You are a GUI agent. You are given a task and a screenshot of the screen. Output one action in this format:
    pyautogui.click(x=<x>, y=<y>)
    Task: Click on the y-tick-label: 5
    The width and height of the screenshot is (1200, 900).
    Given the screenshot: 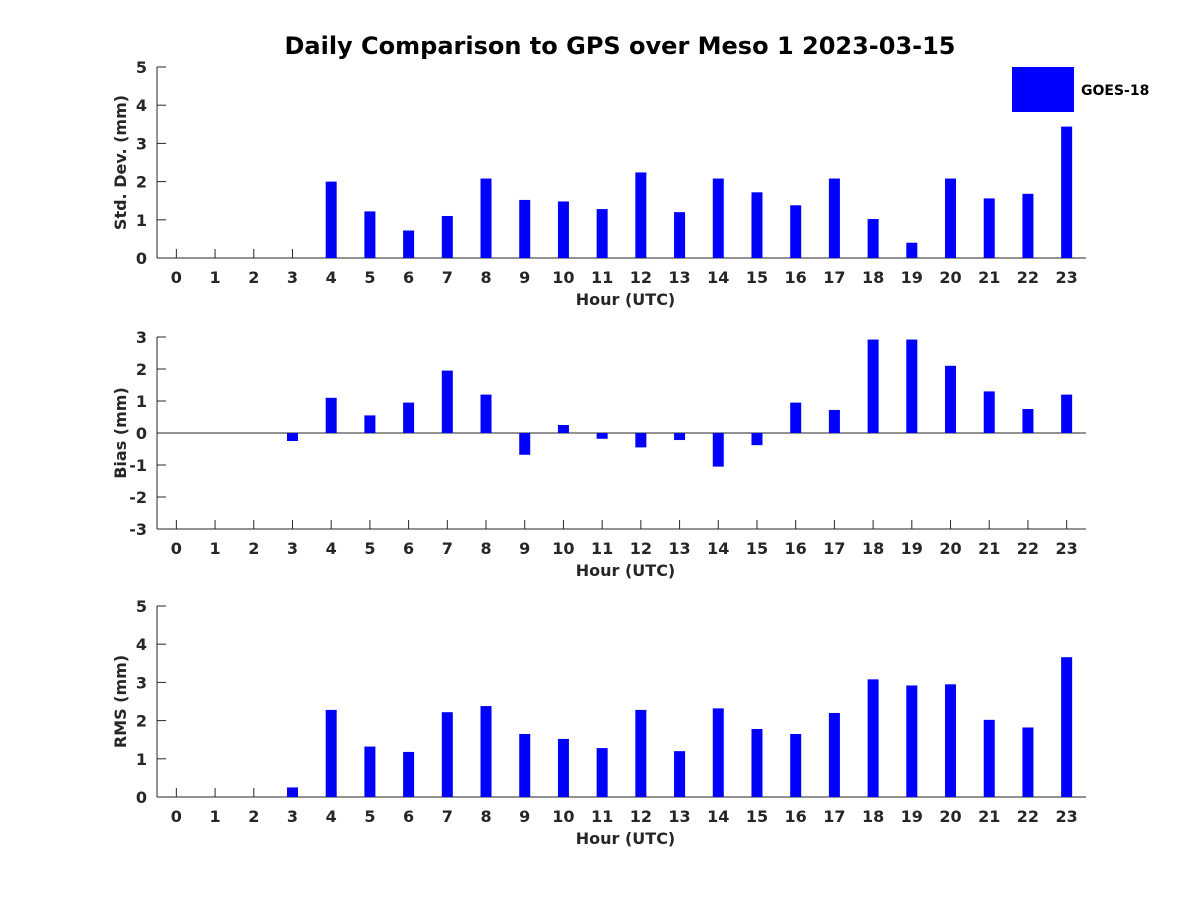 What is the action you would take?
    pyautogui.click(x=141, y=67)
    